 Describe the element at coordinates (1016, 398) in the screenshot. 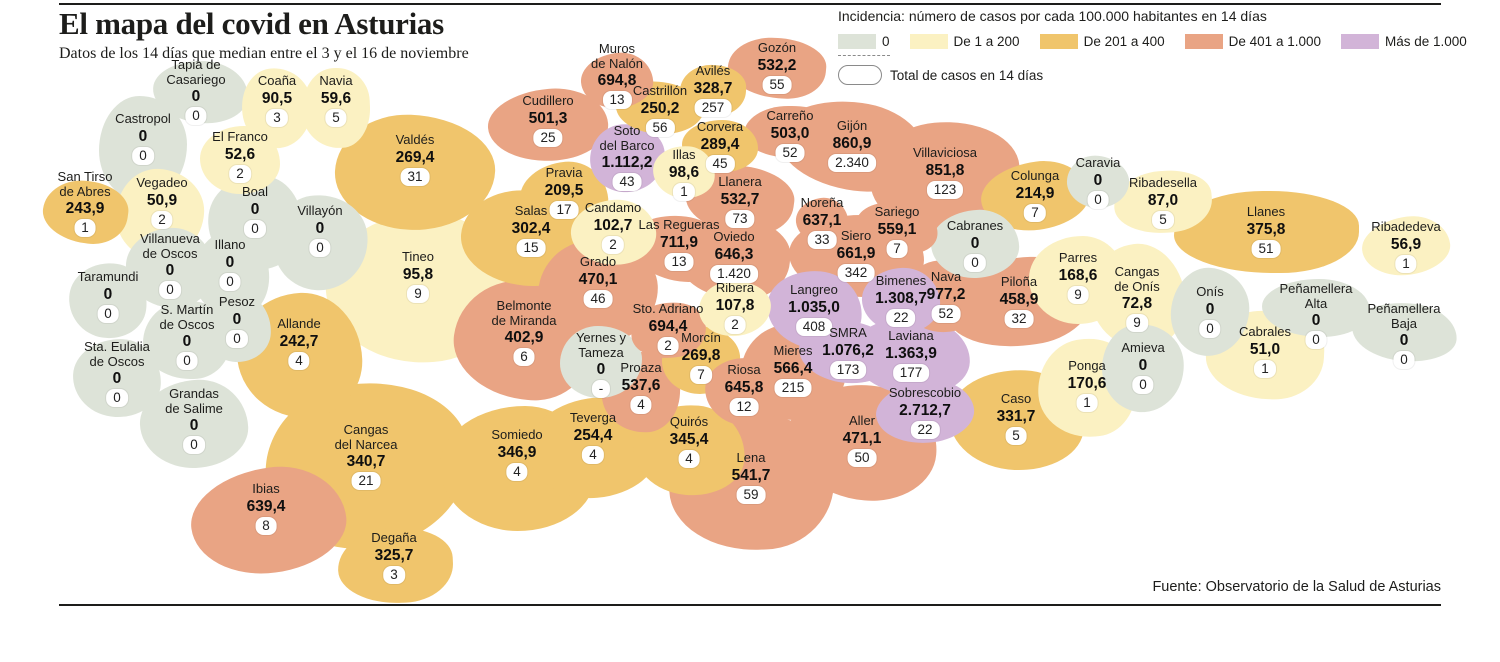

I see `municipality-name: Caso` at that location.